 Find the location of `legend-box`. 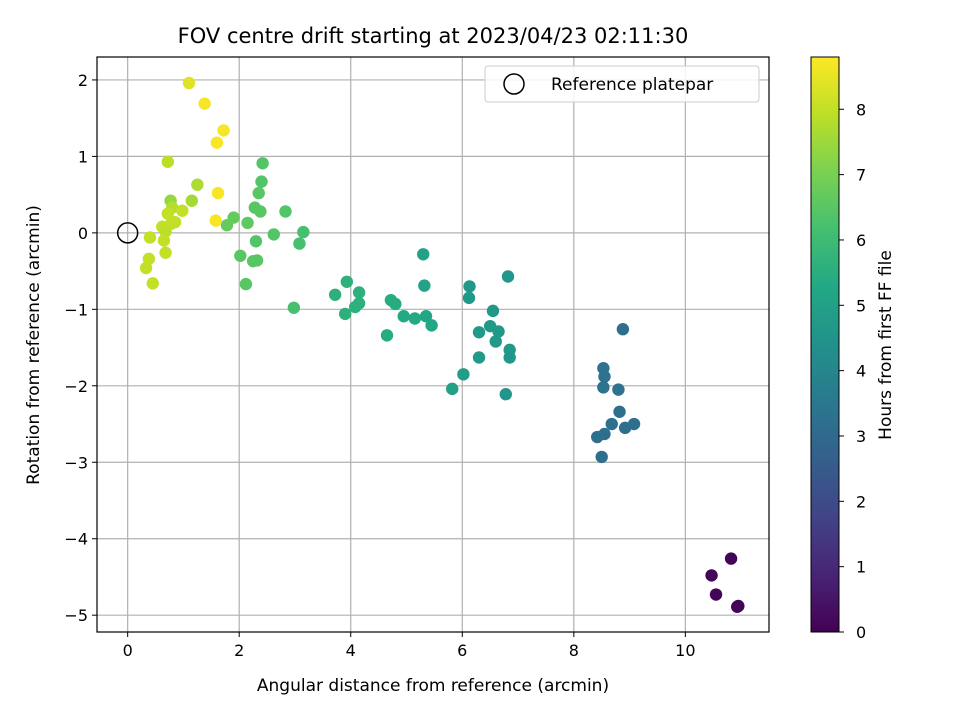

legend-box is located at coordinates (622, 84).